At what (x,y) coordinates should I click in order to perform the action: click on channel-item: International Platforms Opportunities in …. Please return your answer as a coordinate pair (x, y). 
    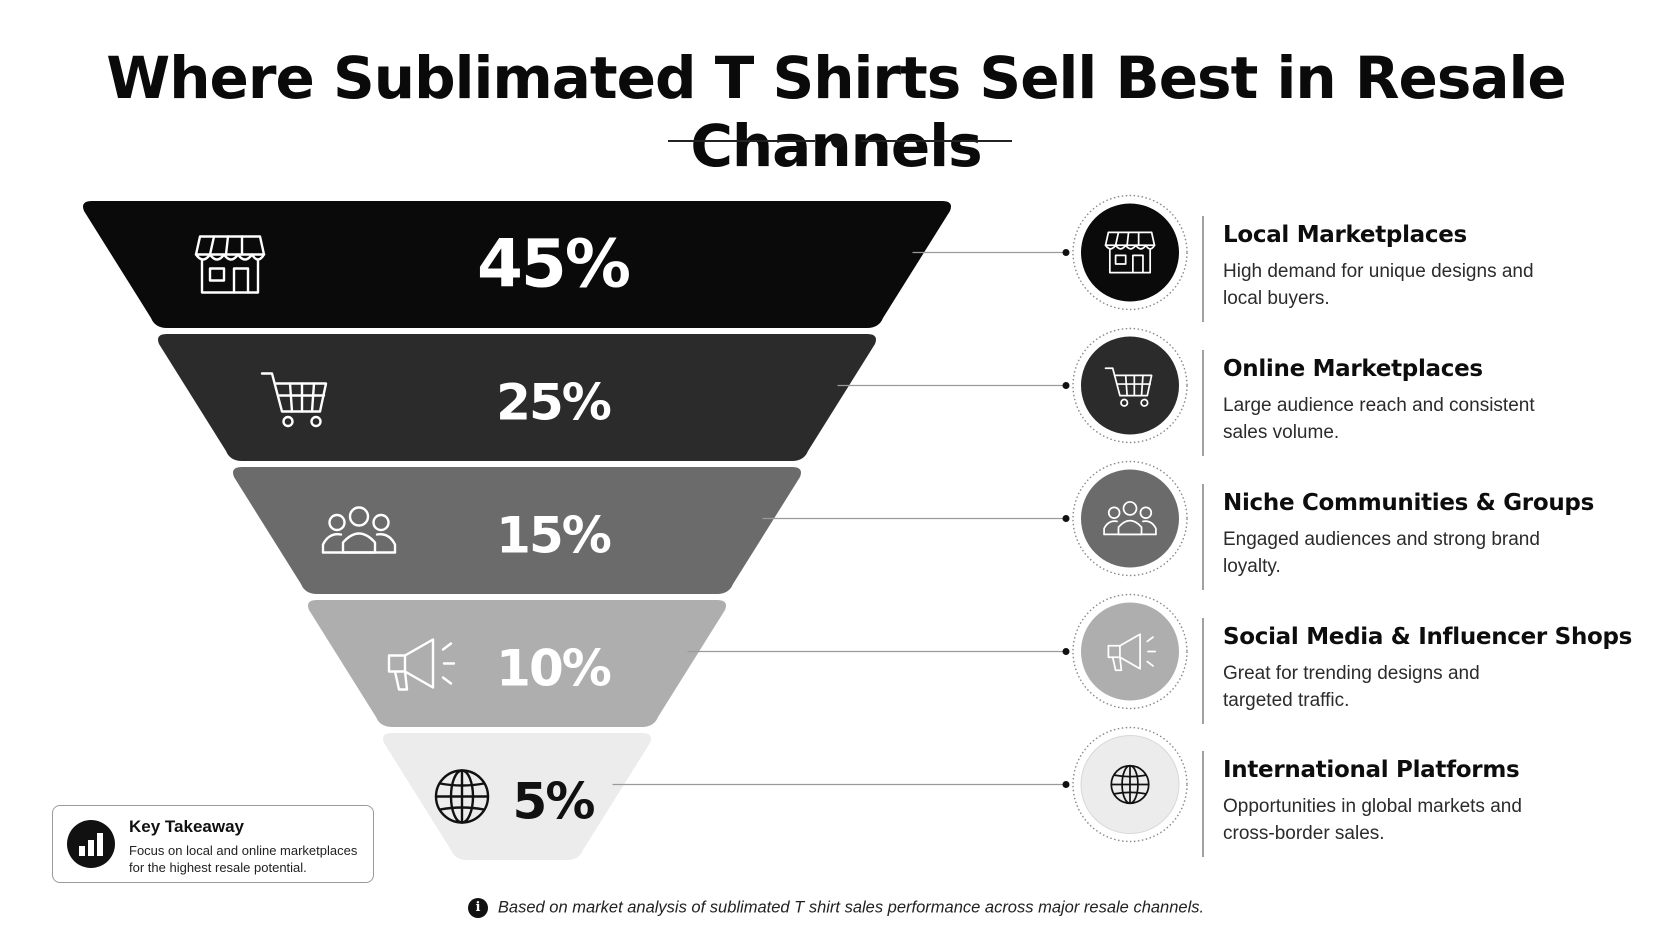
    Looking at the image, I should click on (1433, 802).